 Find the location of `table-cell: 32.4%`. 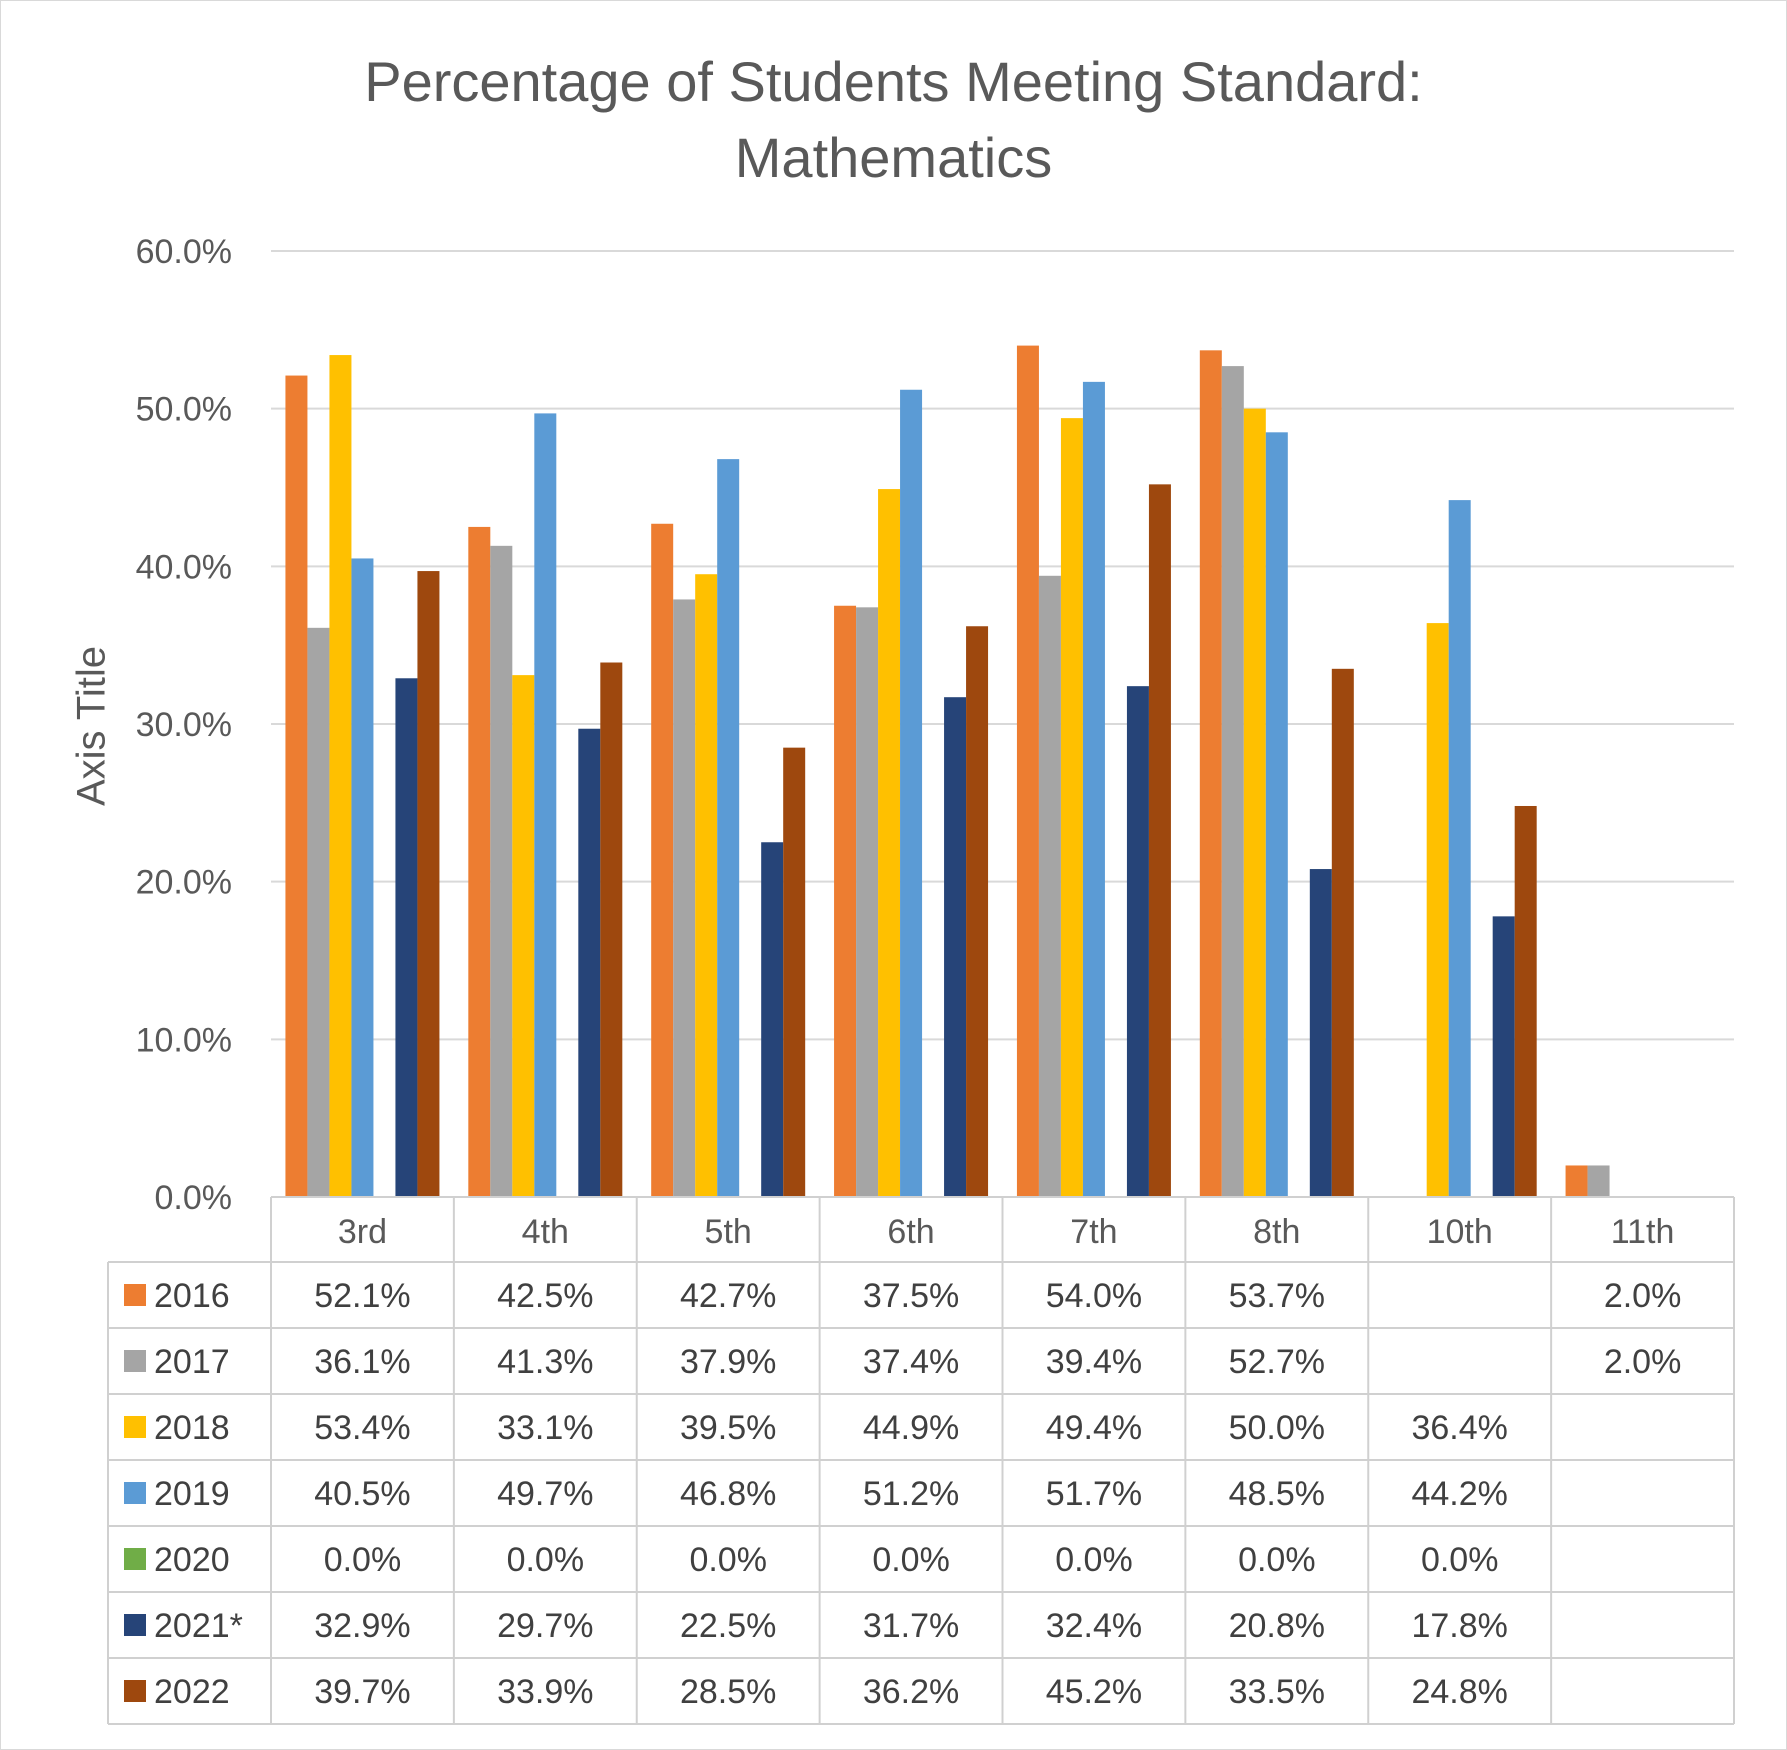

table-cell: 32.4% is located at coordinates (1094, 1626).